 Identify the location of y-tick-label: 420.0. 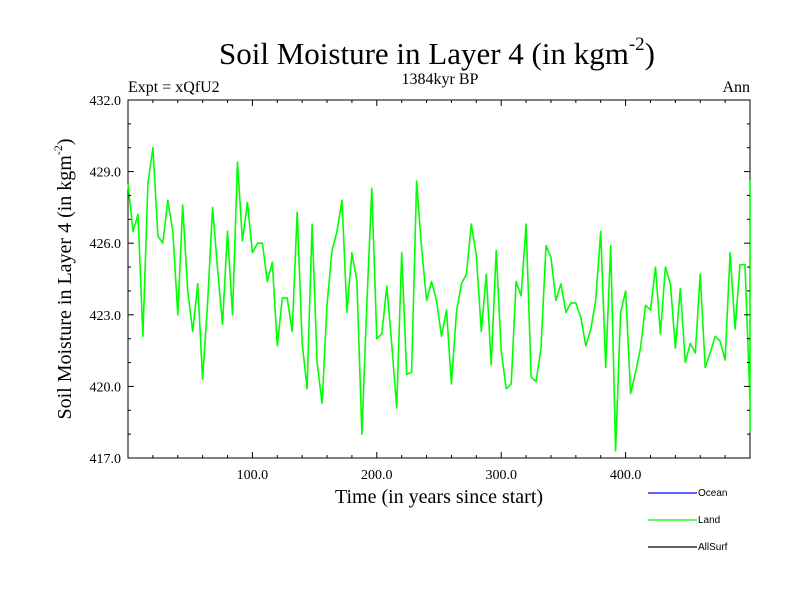
(106, 387).